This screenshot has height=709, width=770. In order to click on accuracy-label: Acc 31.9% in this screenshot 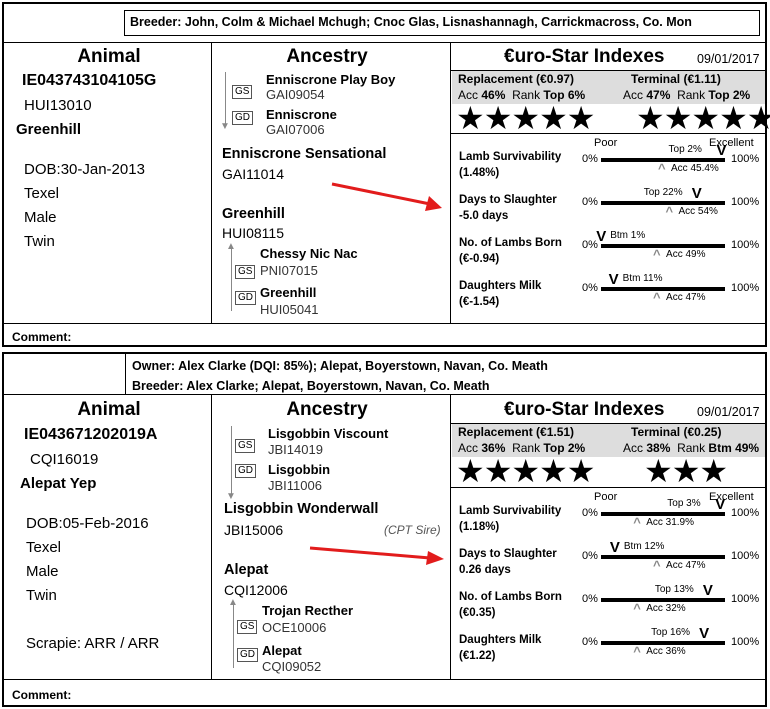, I will do `click(670, 522)`.